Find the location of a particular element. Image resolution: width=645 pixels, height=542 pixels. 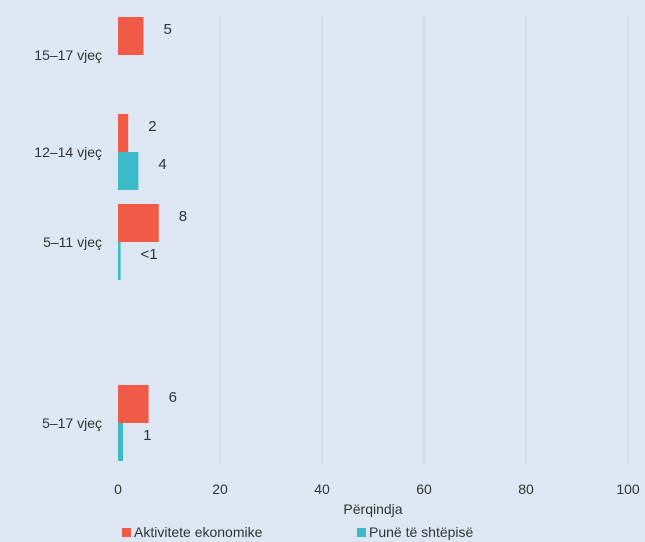

legend-label: Aktivitete ekonomike is located at coordinates (198, 532).